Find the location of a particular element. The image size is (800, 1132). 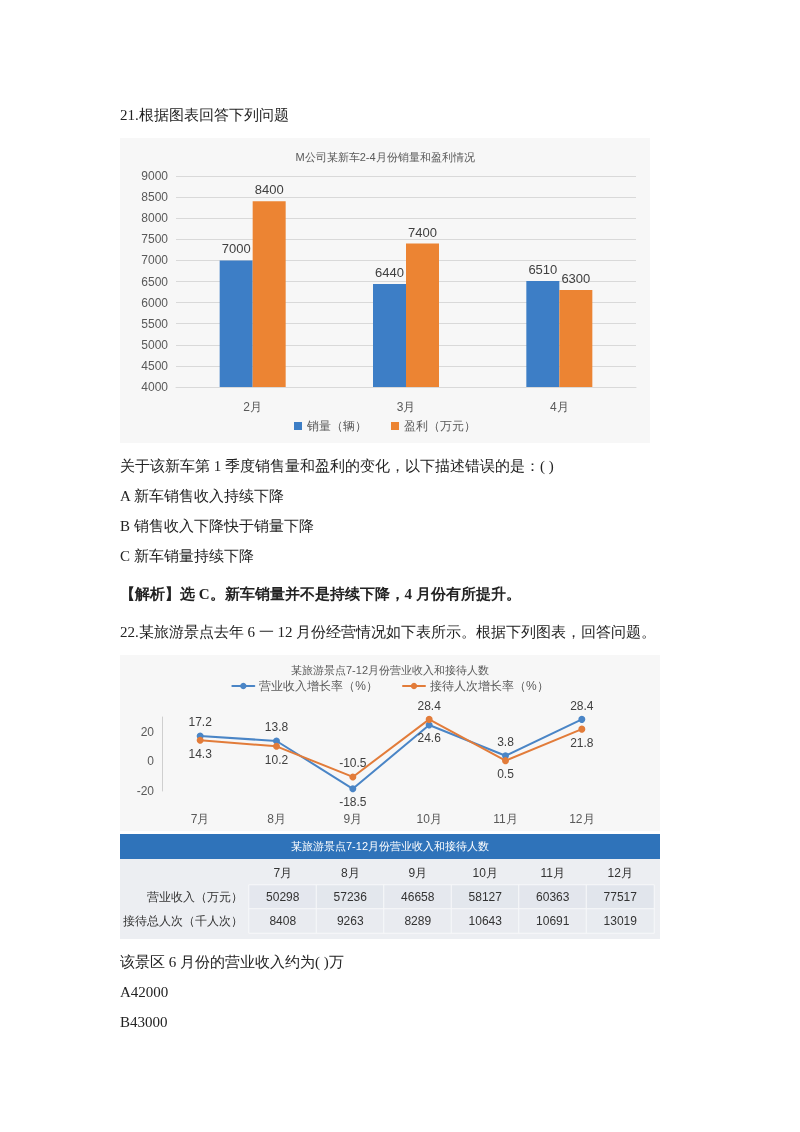

y-tick-label: 5000 is located at coordinates (155, 344).